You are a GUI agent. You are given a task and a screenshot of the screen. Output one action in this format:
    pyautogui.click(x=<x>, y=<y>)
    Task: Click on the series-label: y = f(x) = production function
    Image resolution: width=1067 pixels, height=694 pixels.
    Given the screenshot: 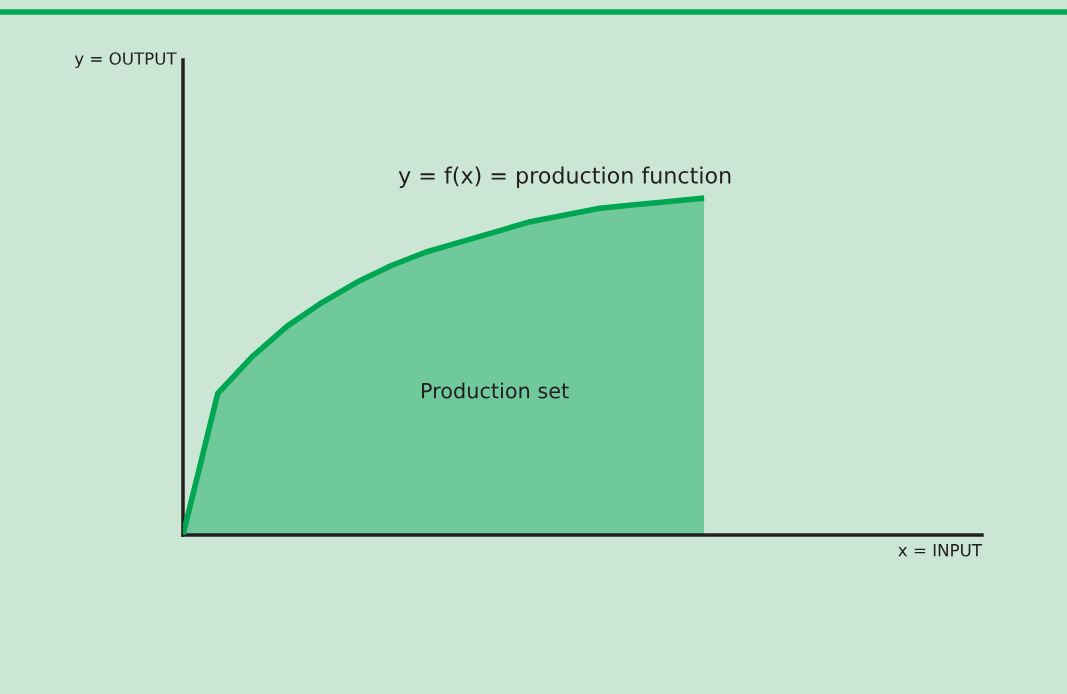 What is the action you would take?
    pyautogui.click(x=564, y=177)
    